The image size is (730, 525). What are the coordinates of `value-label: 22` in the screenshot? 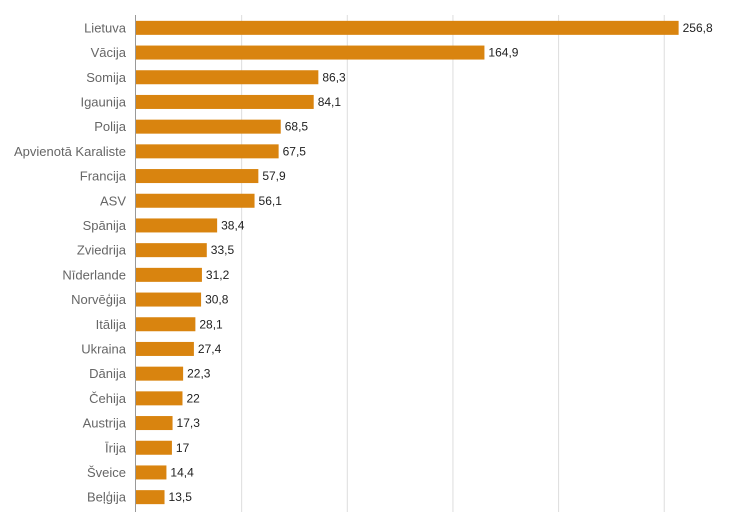 It's located at (193, 398).